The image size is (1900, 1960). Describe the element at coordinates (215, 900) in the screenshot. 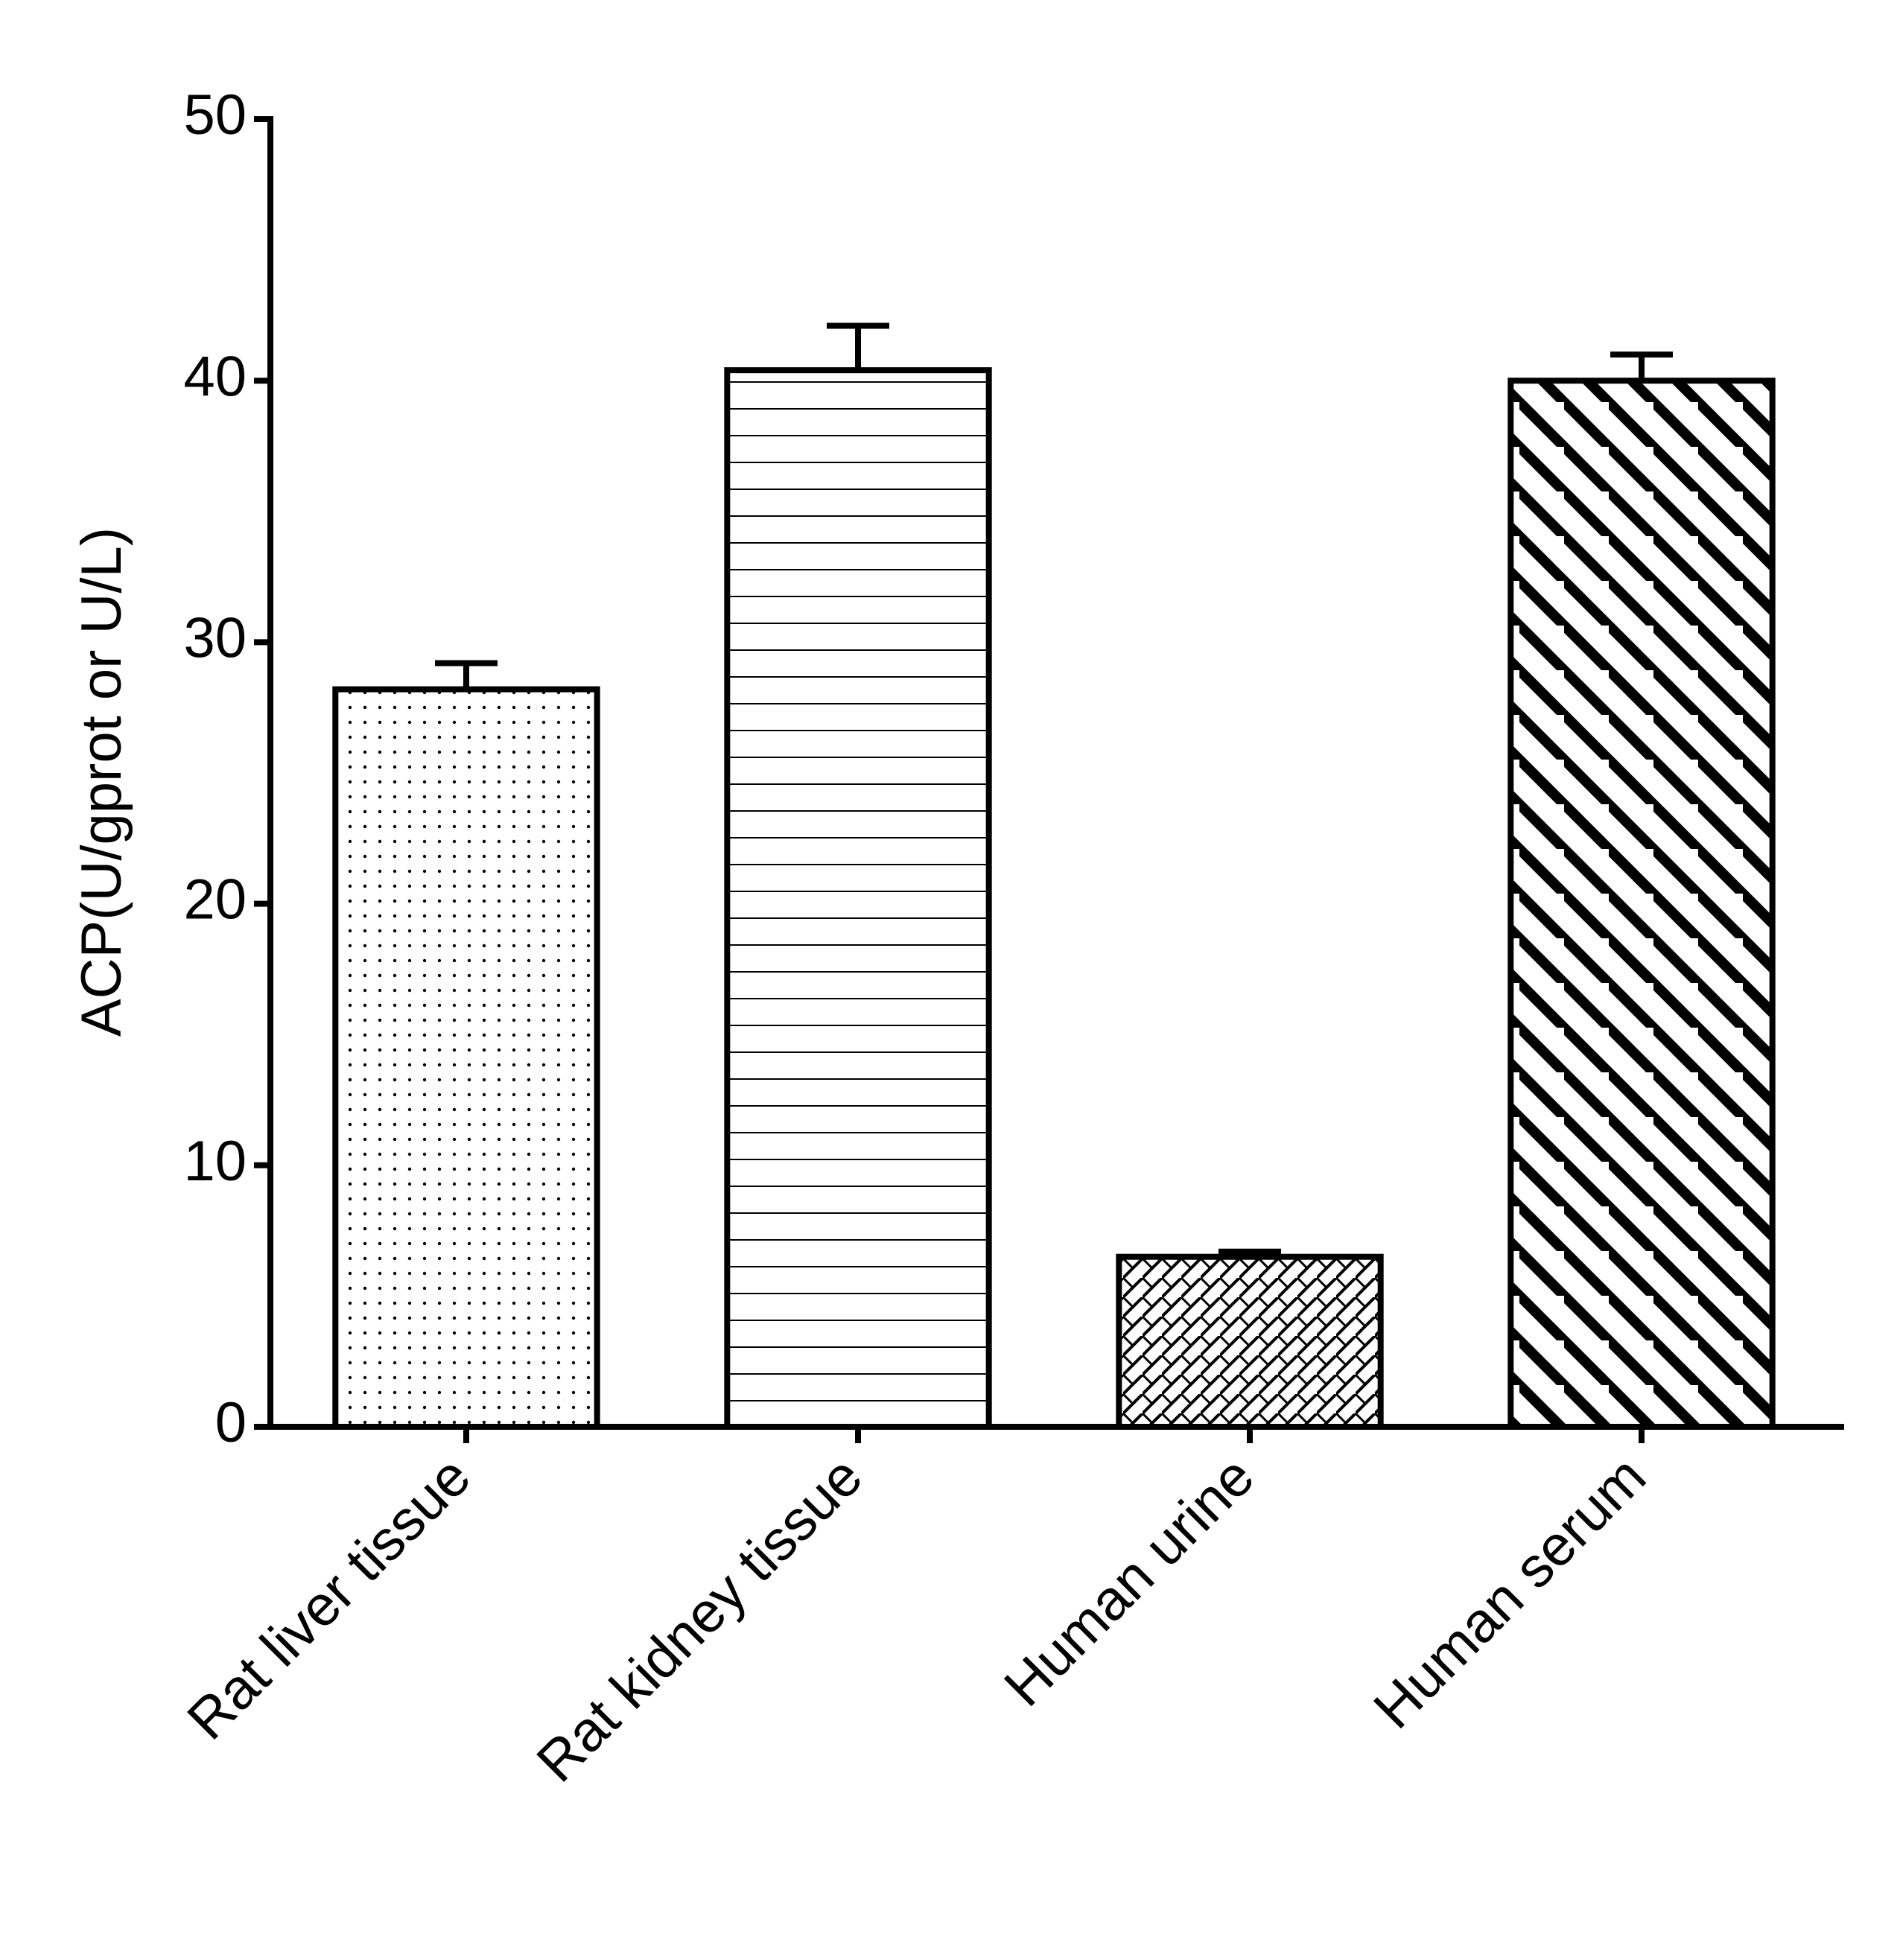

I see `y-tick-label: 20` at that location.